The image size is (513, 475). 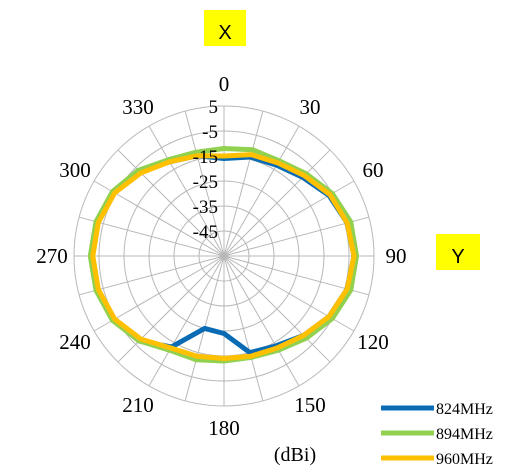 I want to click on y-axis-tag-box, so click(x=458, y=252).